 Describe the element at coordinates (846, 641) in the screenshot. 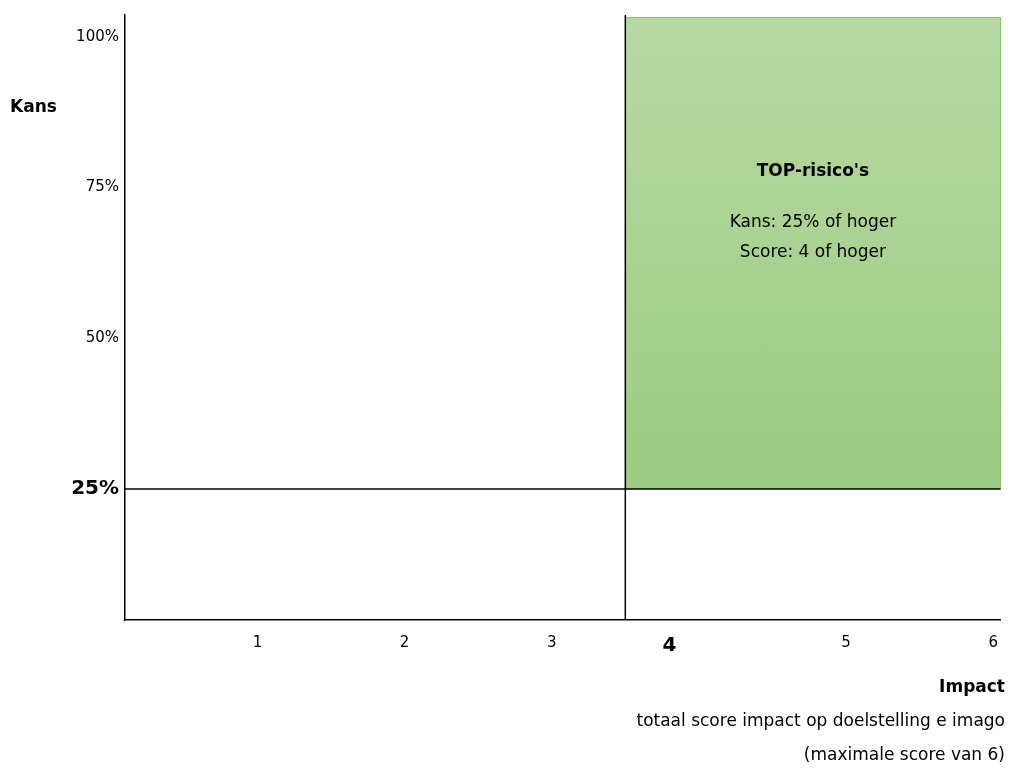

I see `x-tick-label: 5` at that location.